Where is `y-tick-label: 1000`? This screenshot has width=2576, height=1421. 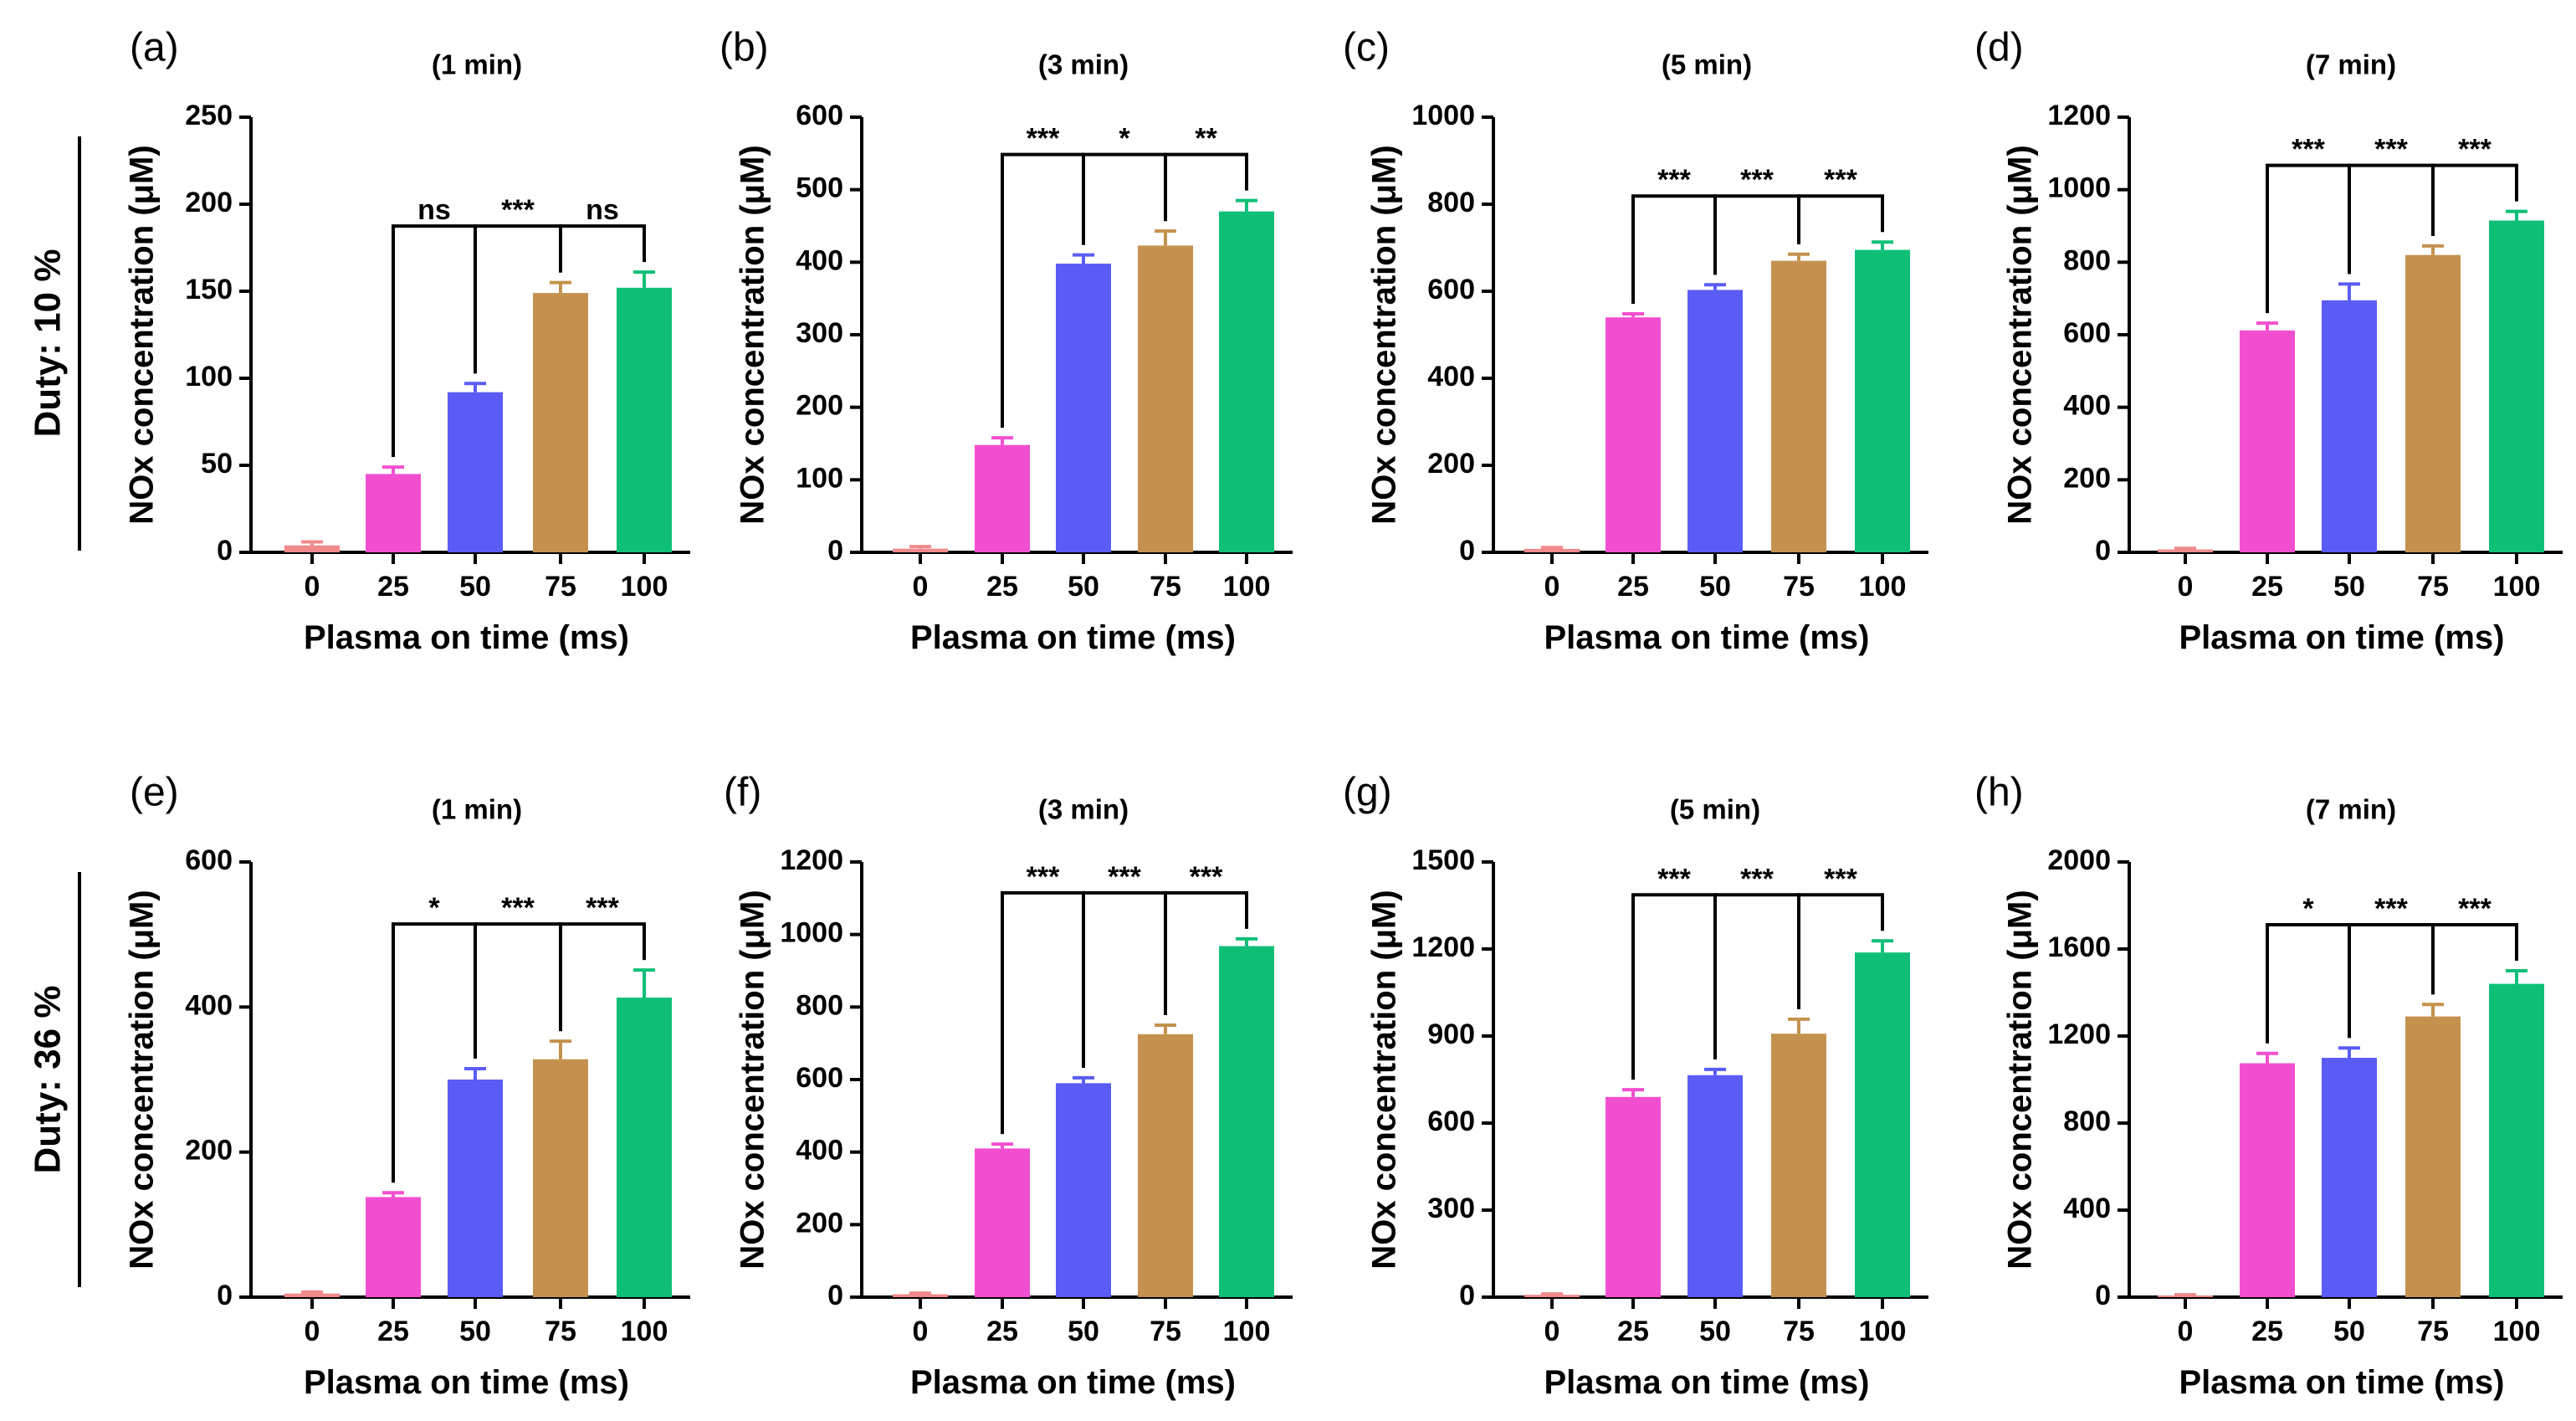
y-tick-label: 1000 is located at coordinates (1443, 115).